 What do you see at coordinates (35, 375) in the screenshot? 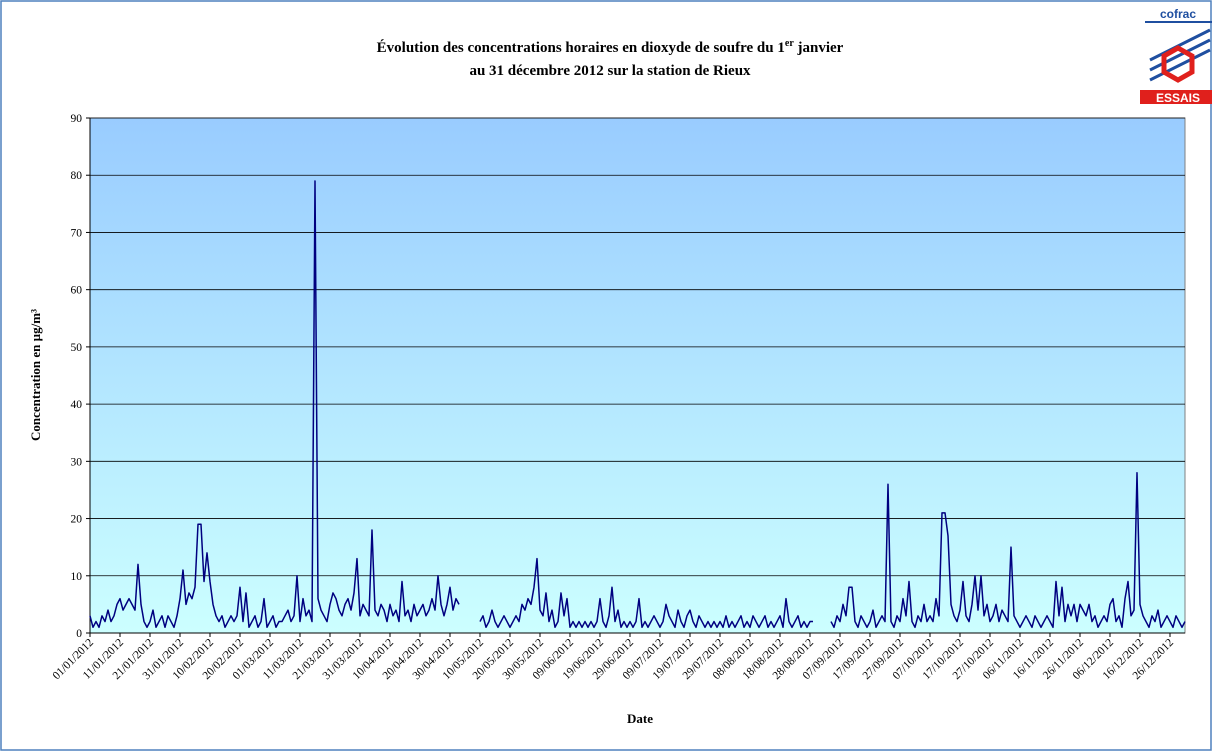
I see `y-axis-label: Concentration en µg/m³` at bounding box center [35, 375].